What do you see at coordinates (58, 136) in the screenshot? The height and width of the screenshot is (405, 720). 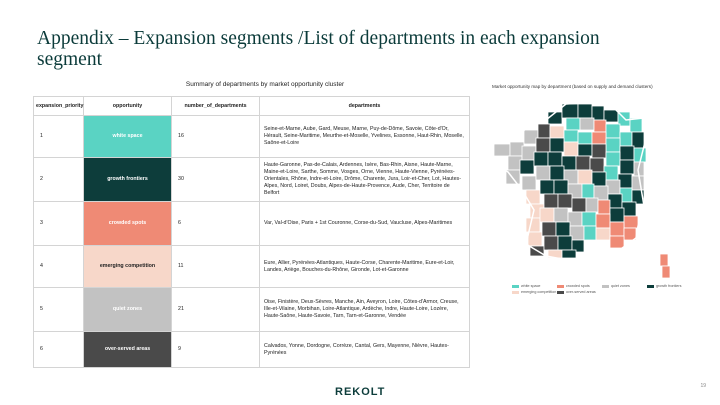 I see `priority-cell: 1` at bounding box center [58, 136].